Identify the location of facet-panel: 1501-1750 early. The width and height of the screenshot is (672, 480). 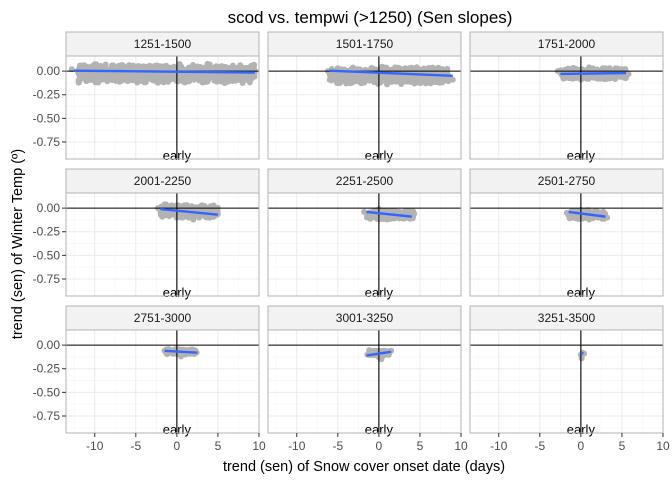
(364, 97).